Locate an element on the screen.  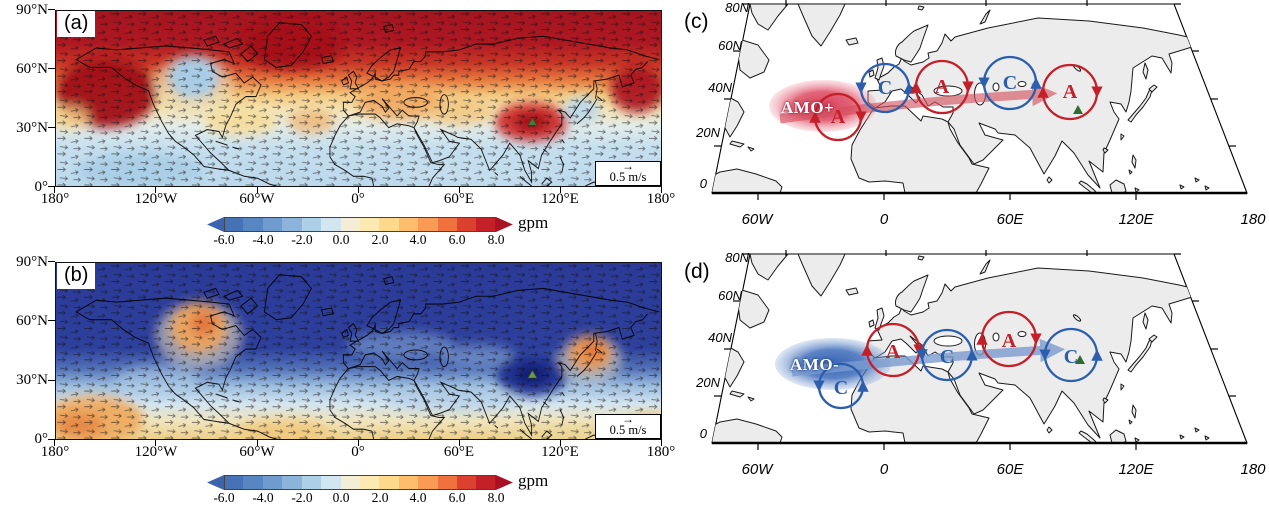
panel-c-circulation-circles is located at coordinates (956, 98).